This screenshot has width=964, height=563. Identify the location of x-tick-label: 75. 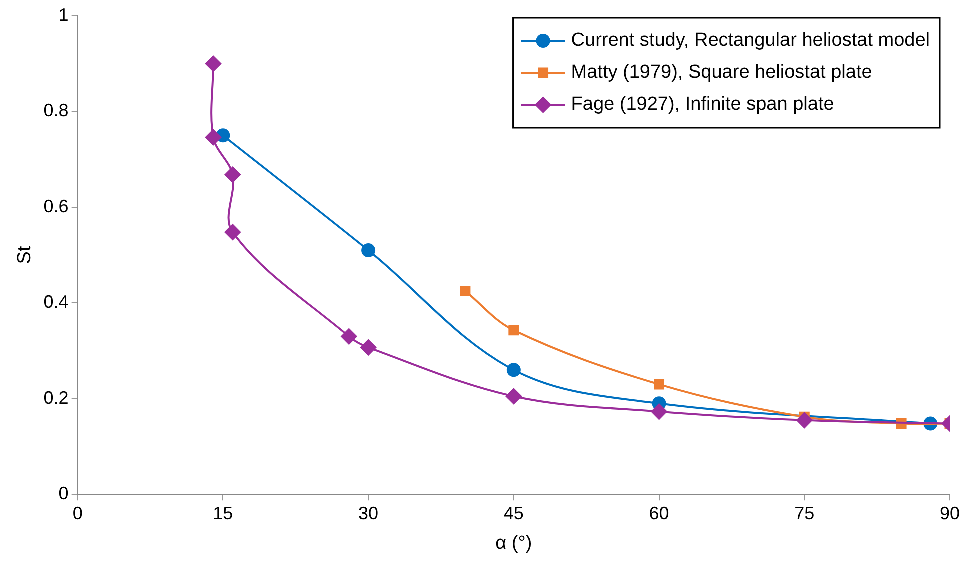
(804, 513).